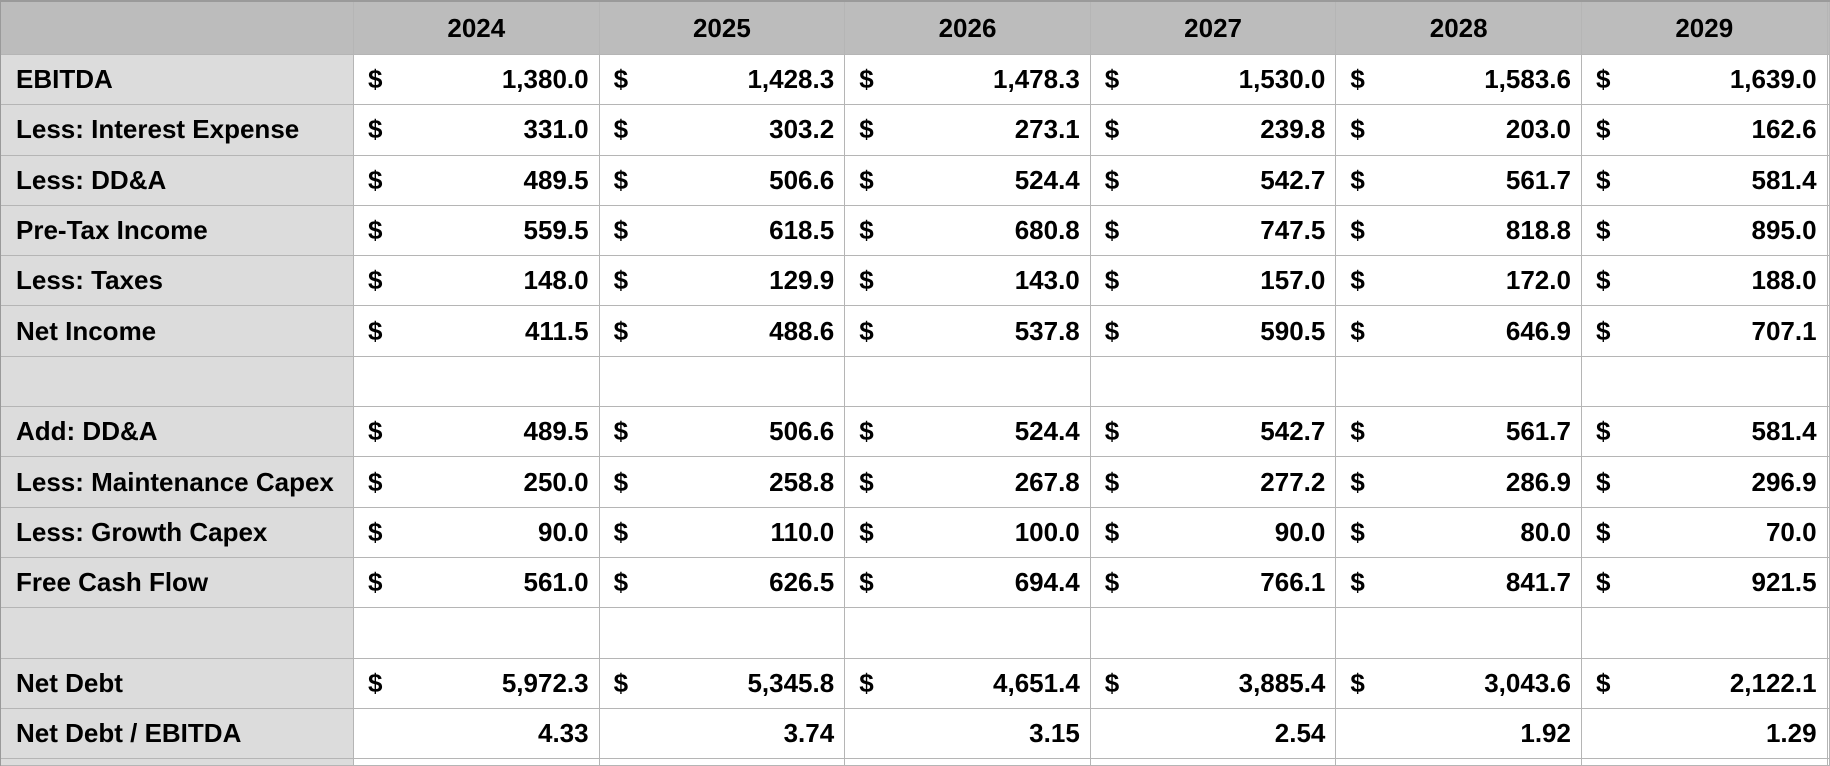 Image resolution: width=1830 pixels, height=766 pixels. I want to click on value-cell: $143.0, so click(968, 281).